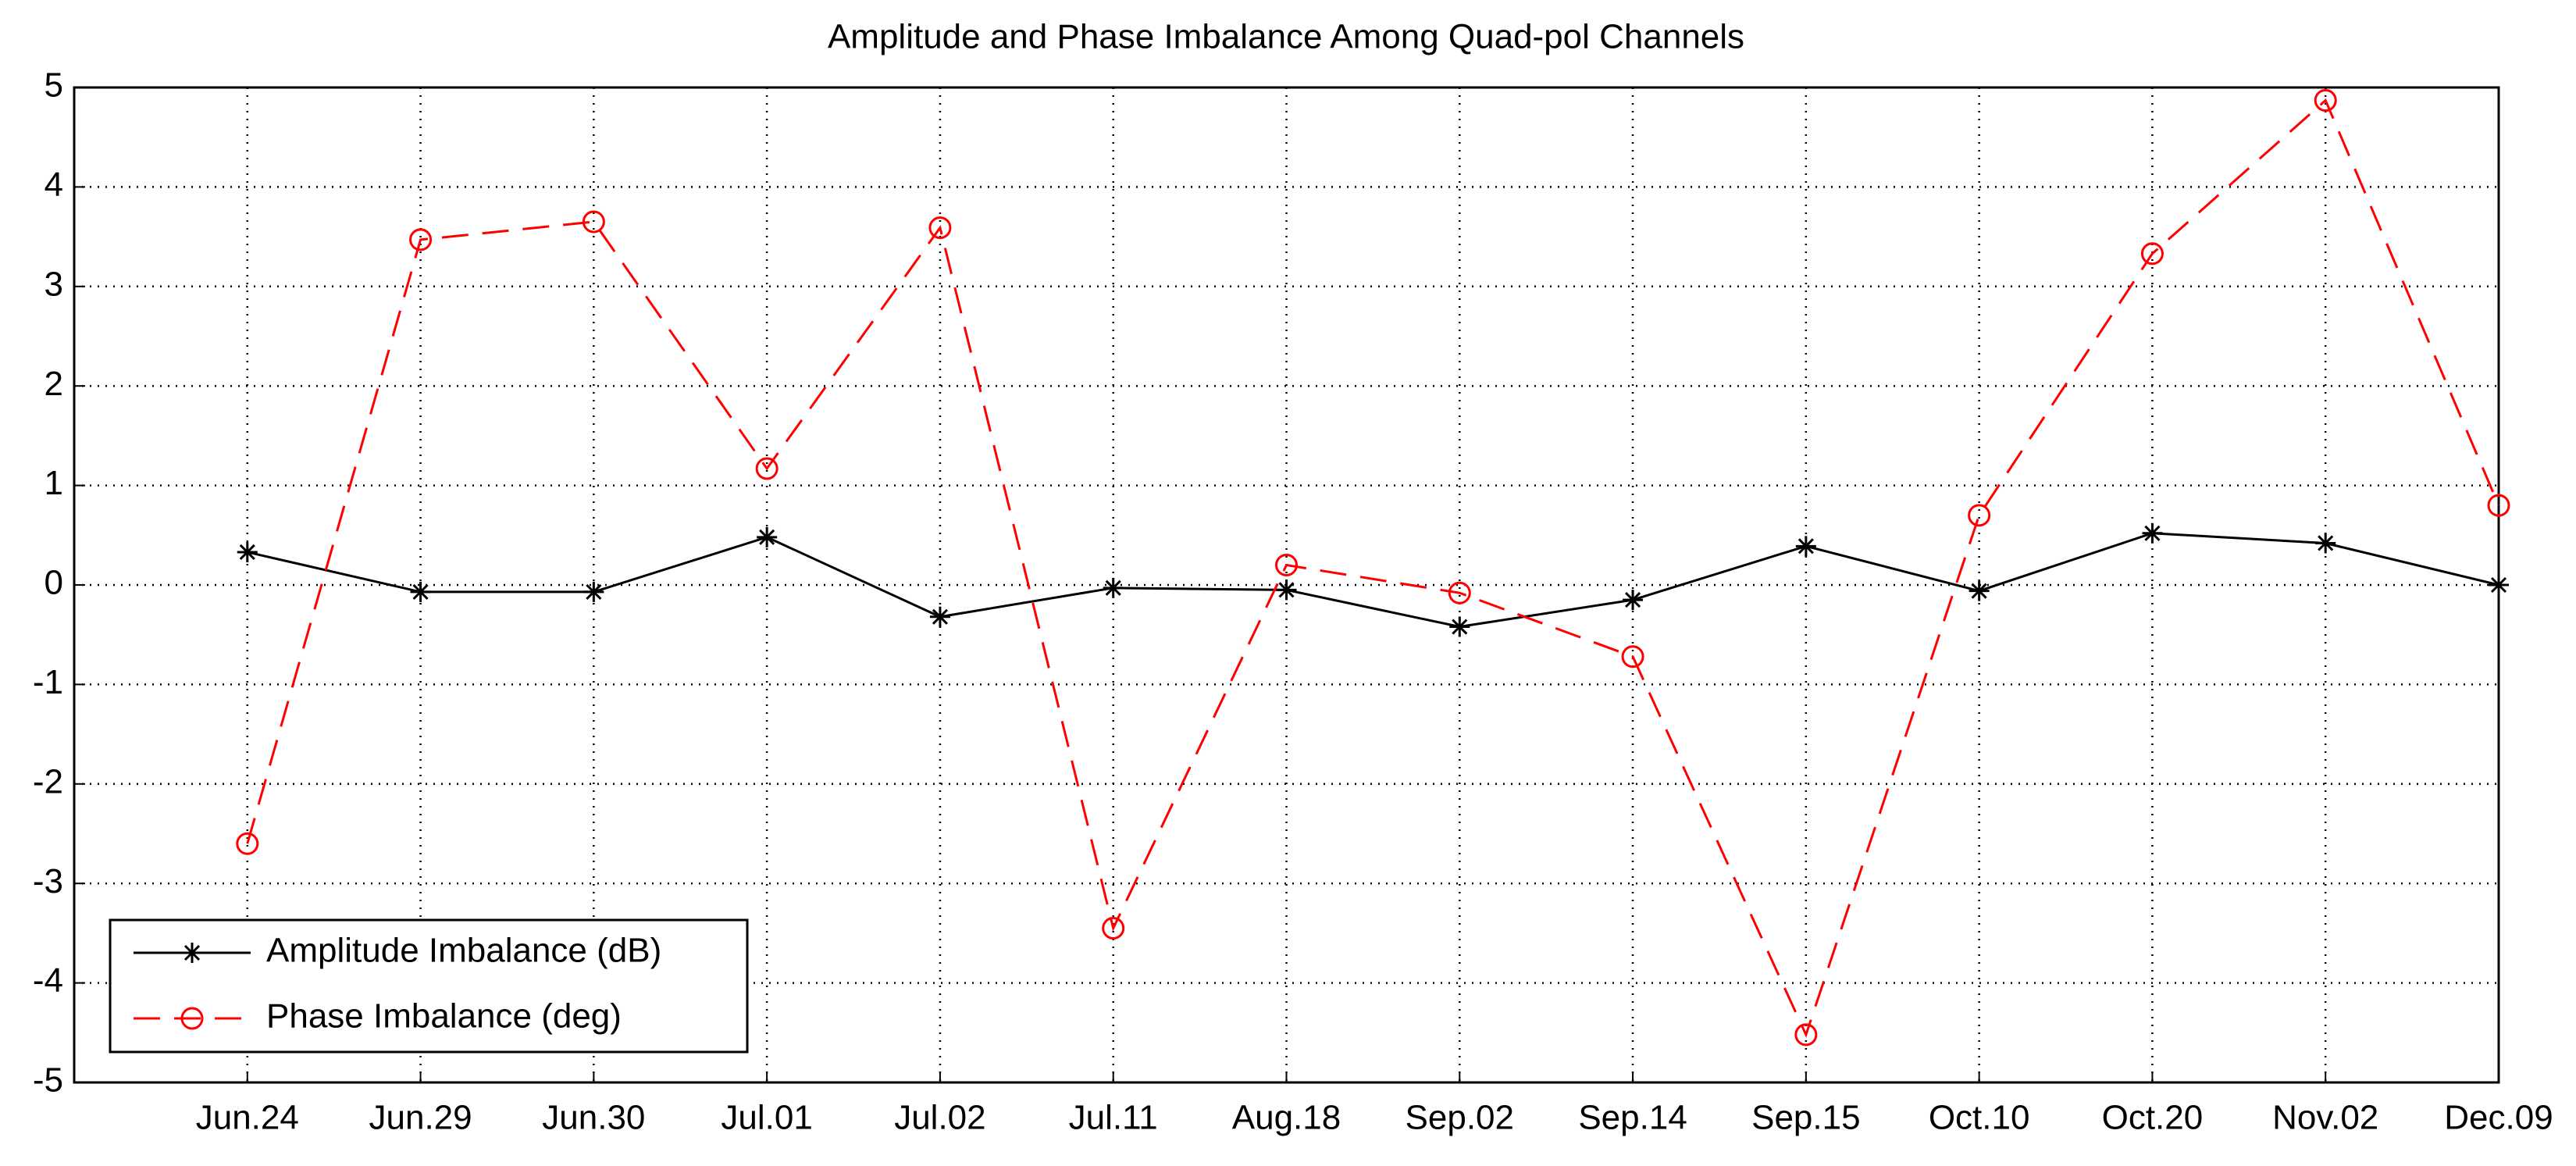 The height and width of the screenshot is (1166, 2576). I want to click on x-tick-label: Jul.01, so click(766, 1118).